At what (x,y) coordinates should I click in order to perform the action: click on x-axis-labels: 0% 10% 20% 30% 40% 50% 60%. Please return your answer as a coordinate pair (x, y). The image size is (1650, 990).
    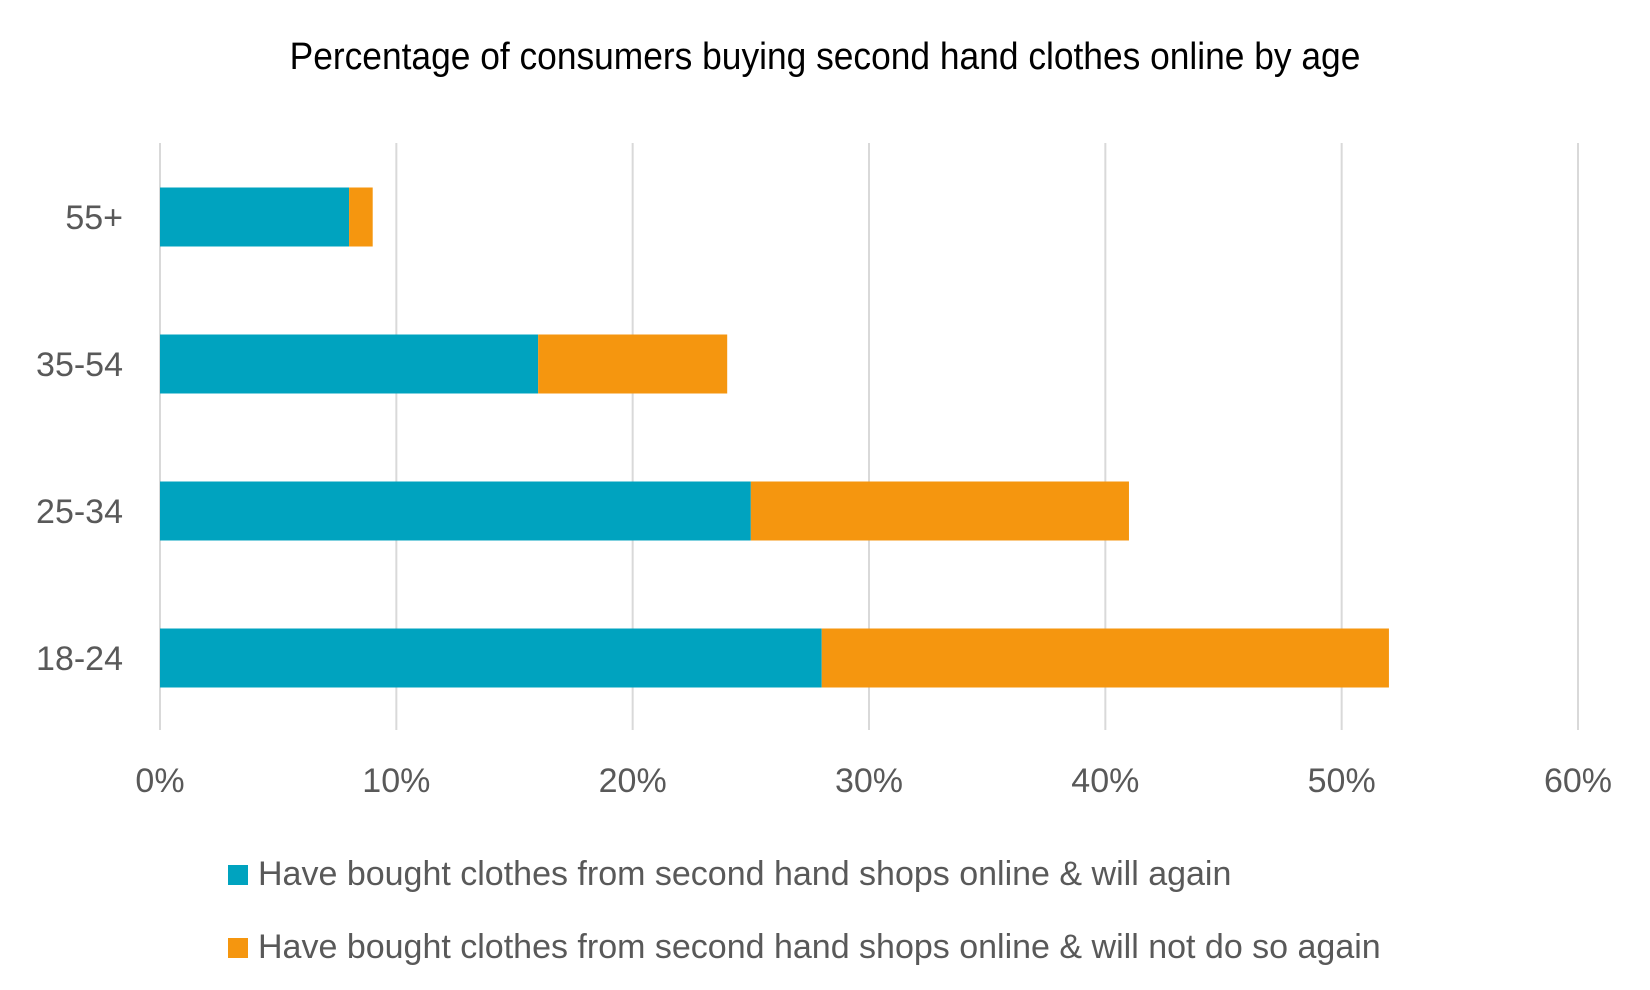
    Looking at the image, I should click on (873, 781).